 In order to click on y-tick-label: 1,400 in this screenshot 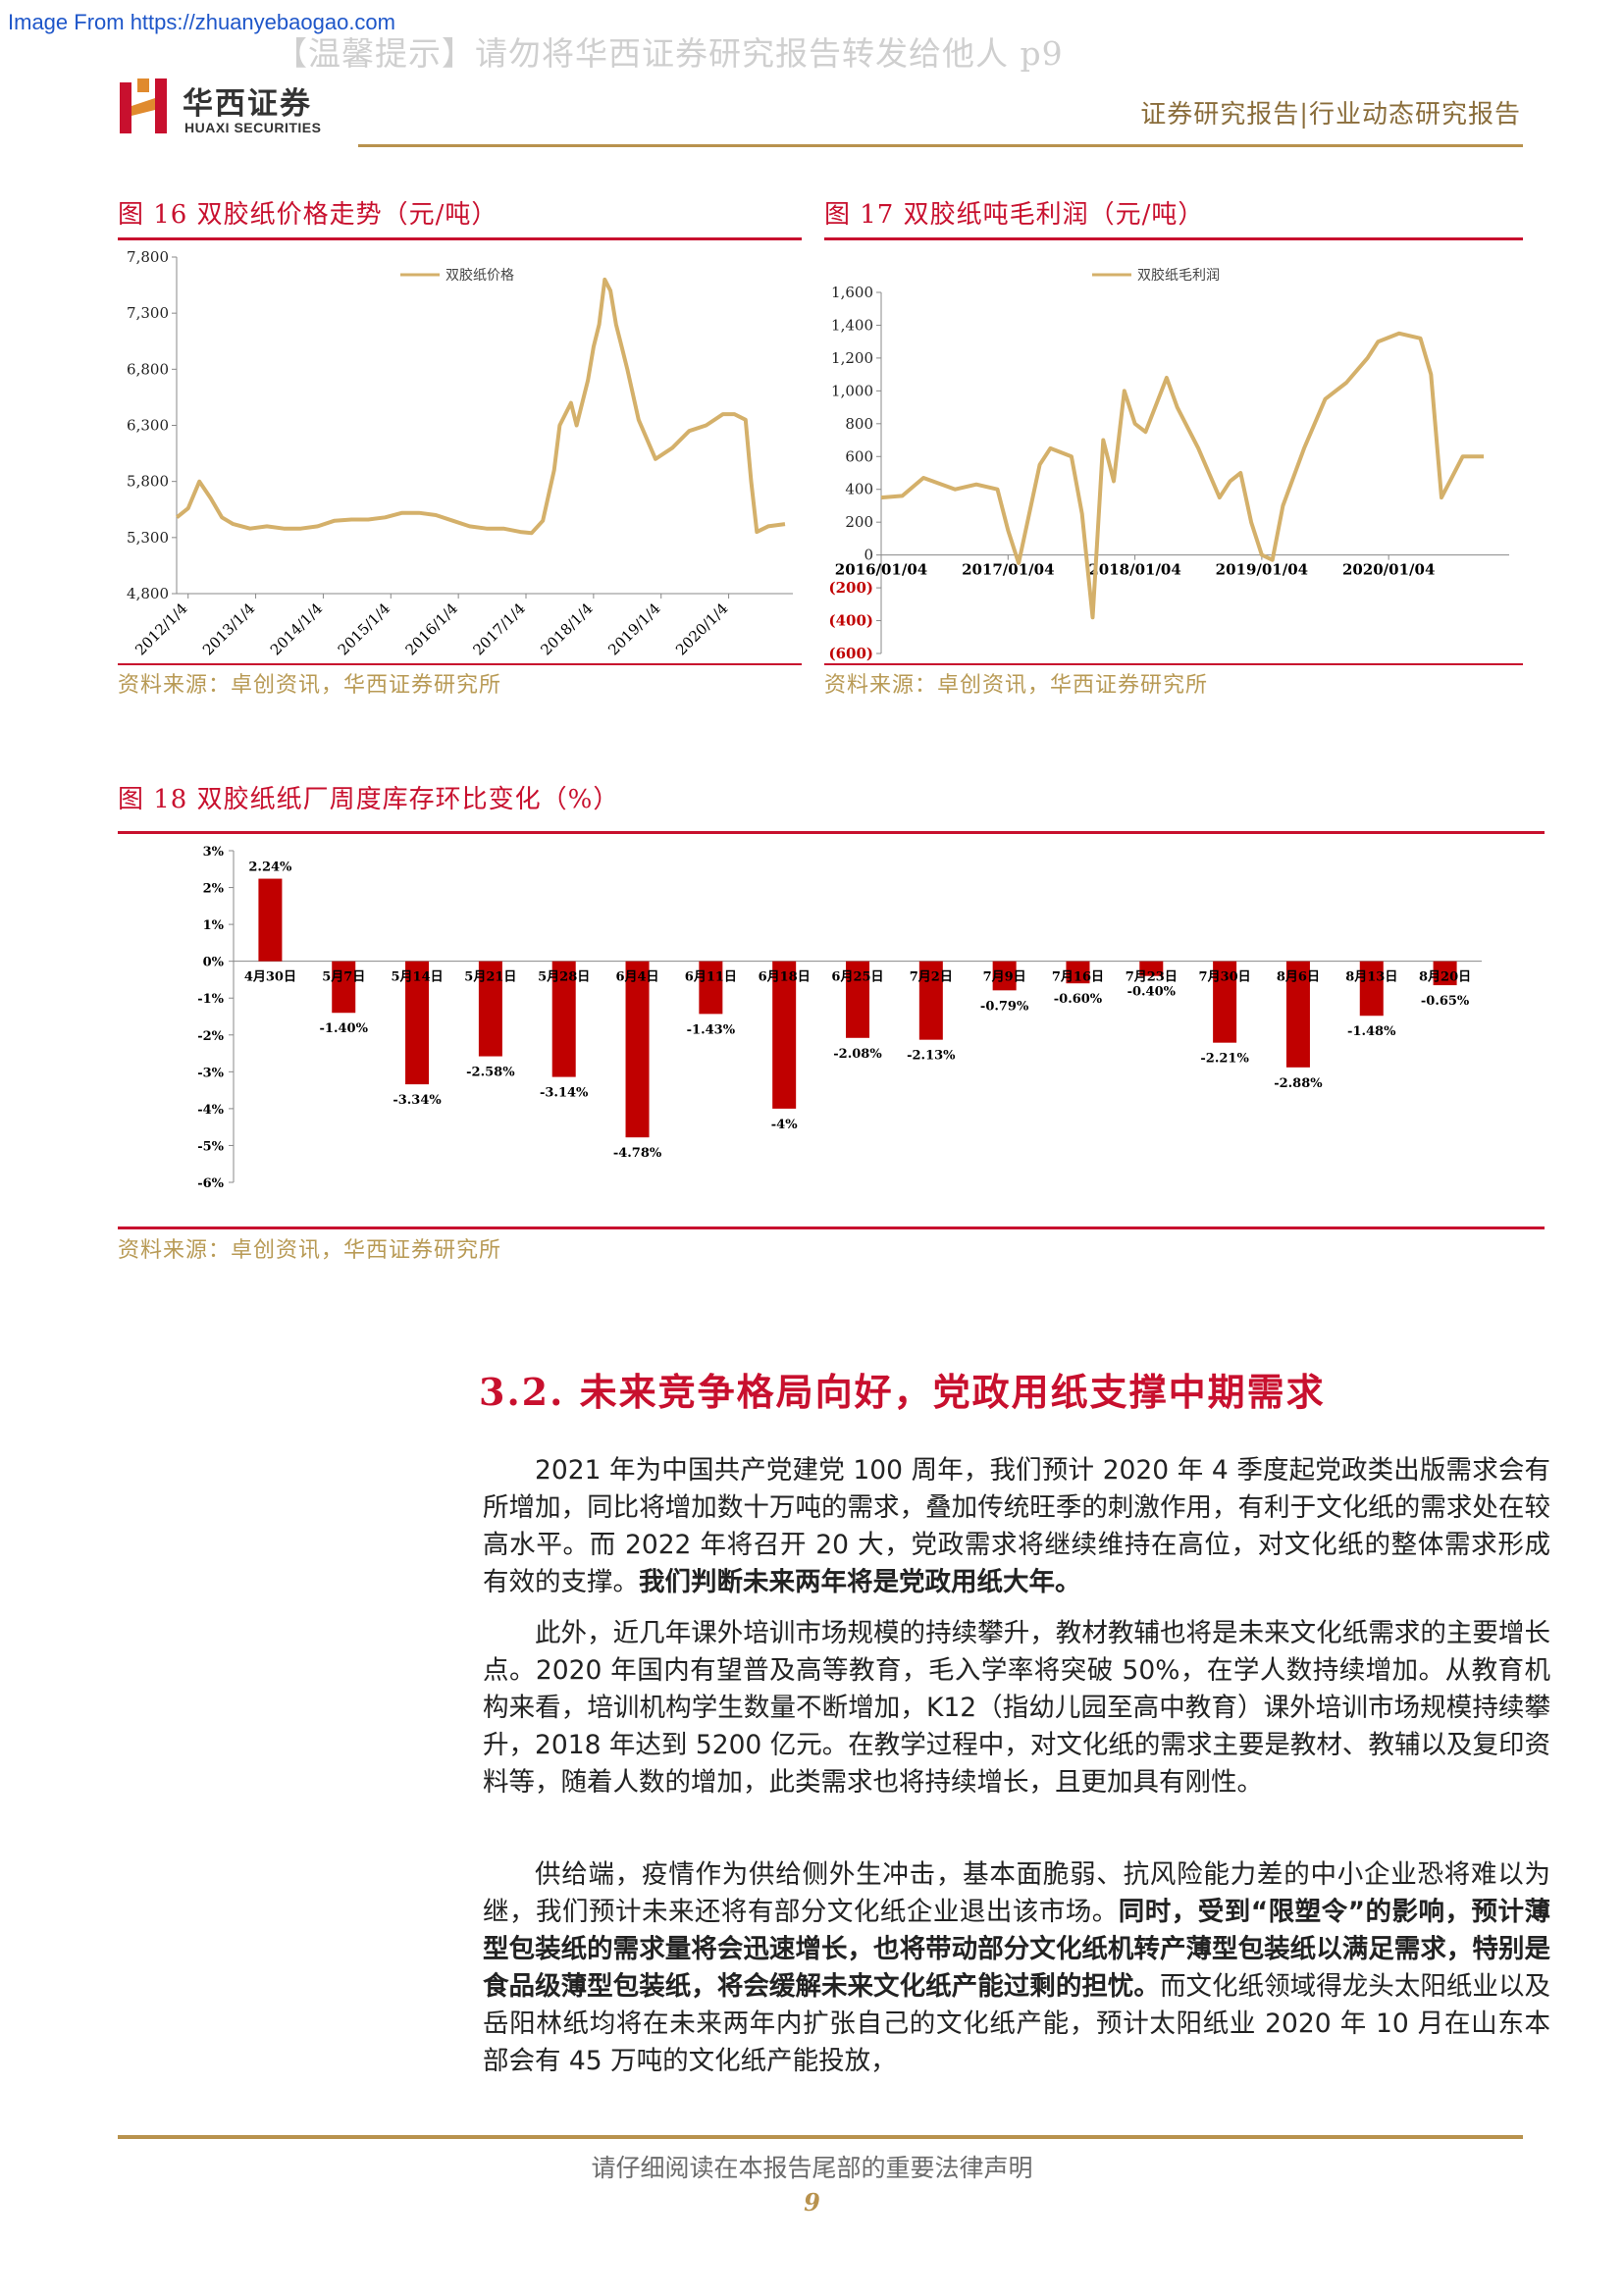, I will do `click(852, 325)`.